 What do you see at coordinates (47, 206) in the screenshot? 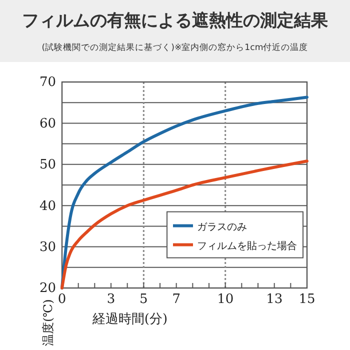
I see `y-tick-label: 40` at bounding box center [47, 206].